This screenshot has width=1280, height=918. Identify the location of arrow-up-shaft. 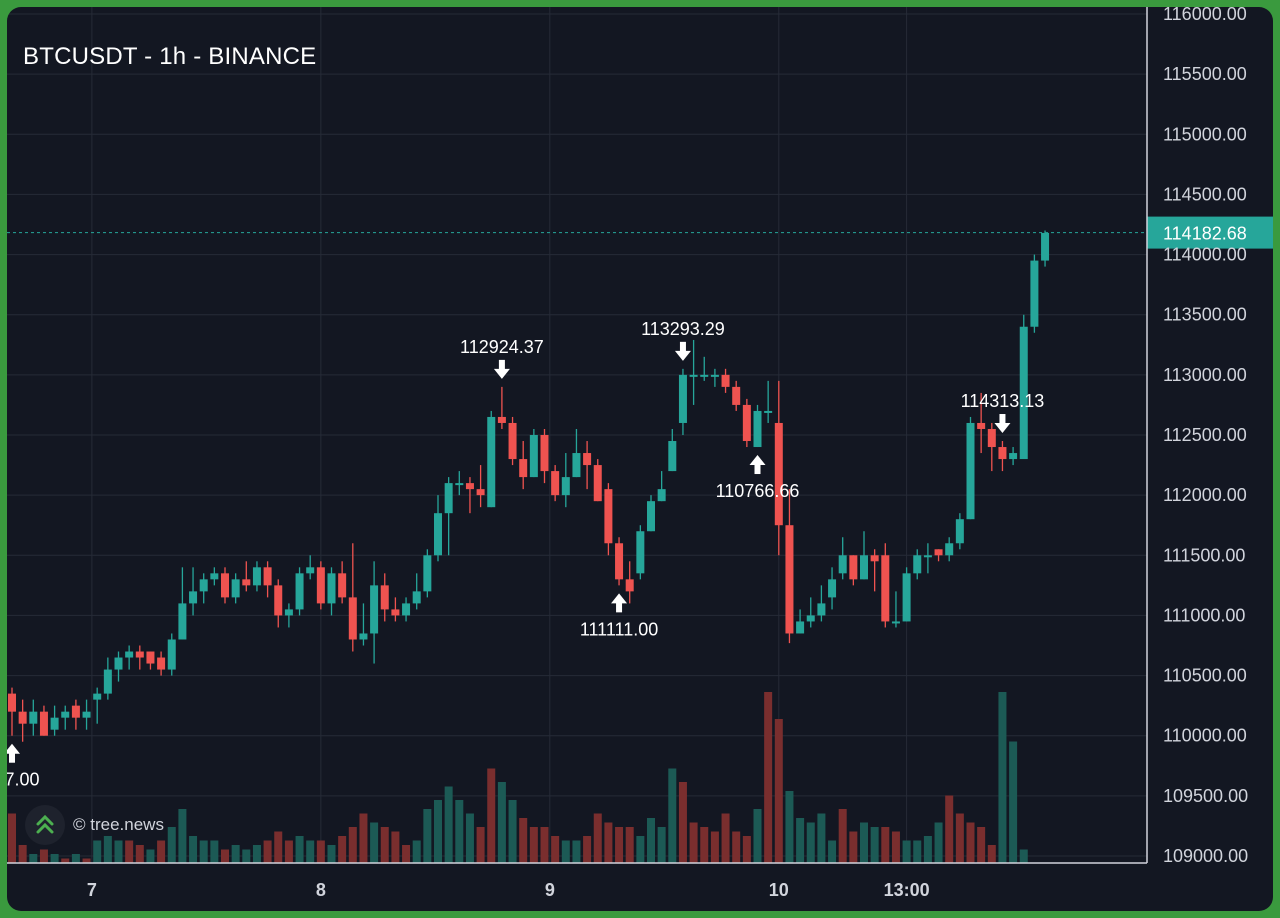
(757, 469).